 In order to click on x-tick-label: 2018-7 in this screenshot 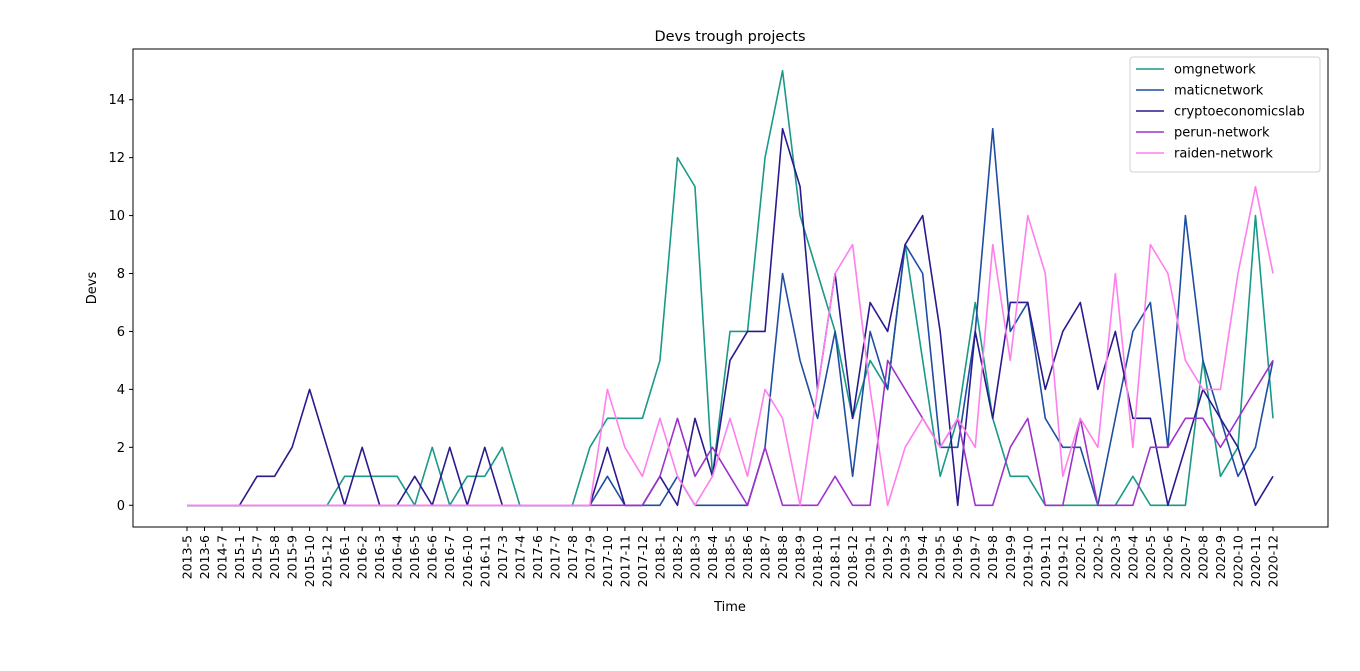, I will do `click(765, 557)`.